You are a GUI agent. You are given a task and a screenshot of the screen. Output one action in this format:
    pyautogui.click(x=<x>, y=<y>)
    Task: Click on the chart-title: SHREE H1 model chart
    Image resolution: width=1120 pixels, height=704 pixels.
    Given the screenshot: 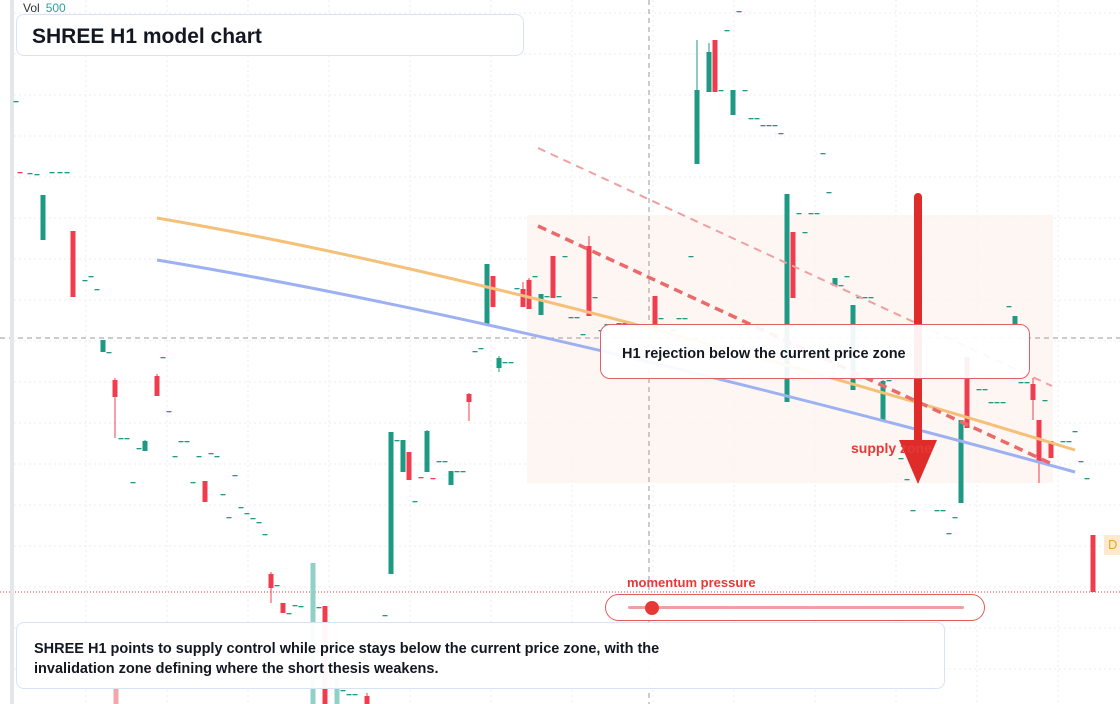 What is the action you would take?
    pyautogui.click(x=147, y=36)
    